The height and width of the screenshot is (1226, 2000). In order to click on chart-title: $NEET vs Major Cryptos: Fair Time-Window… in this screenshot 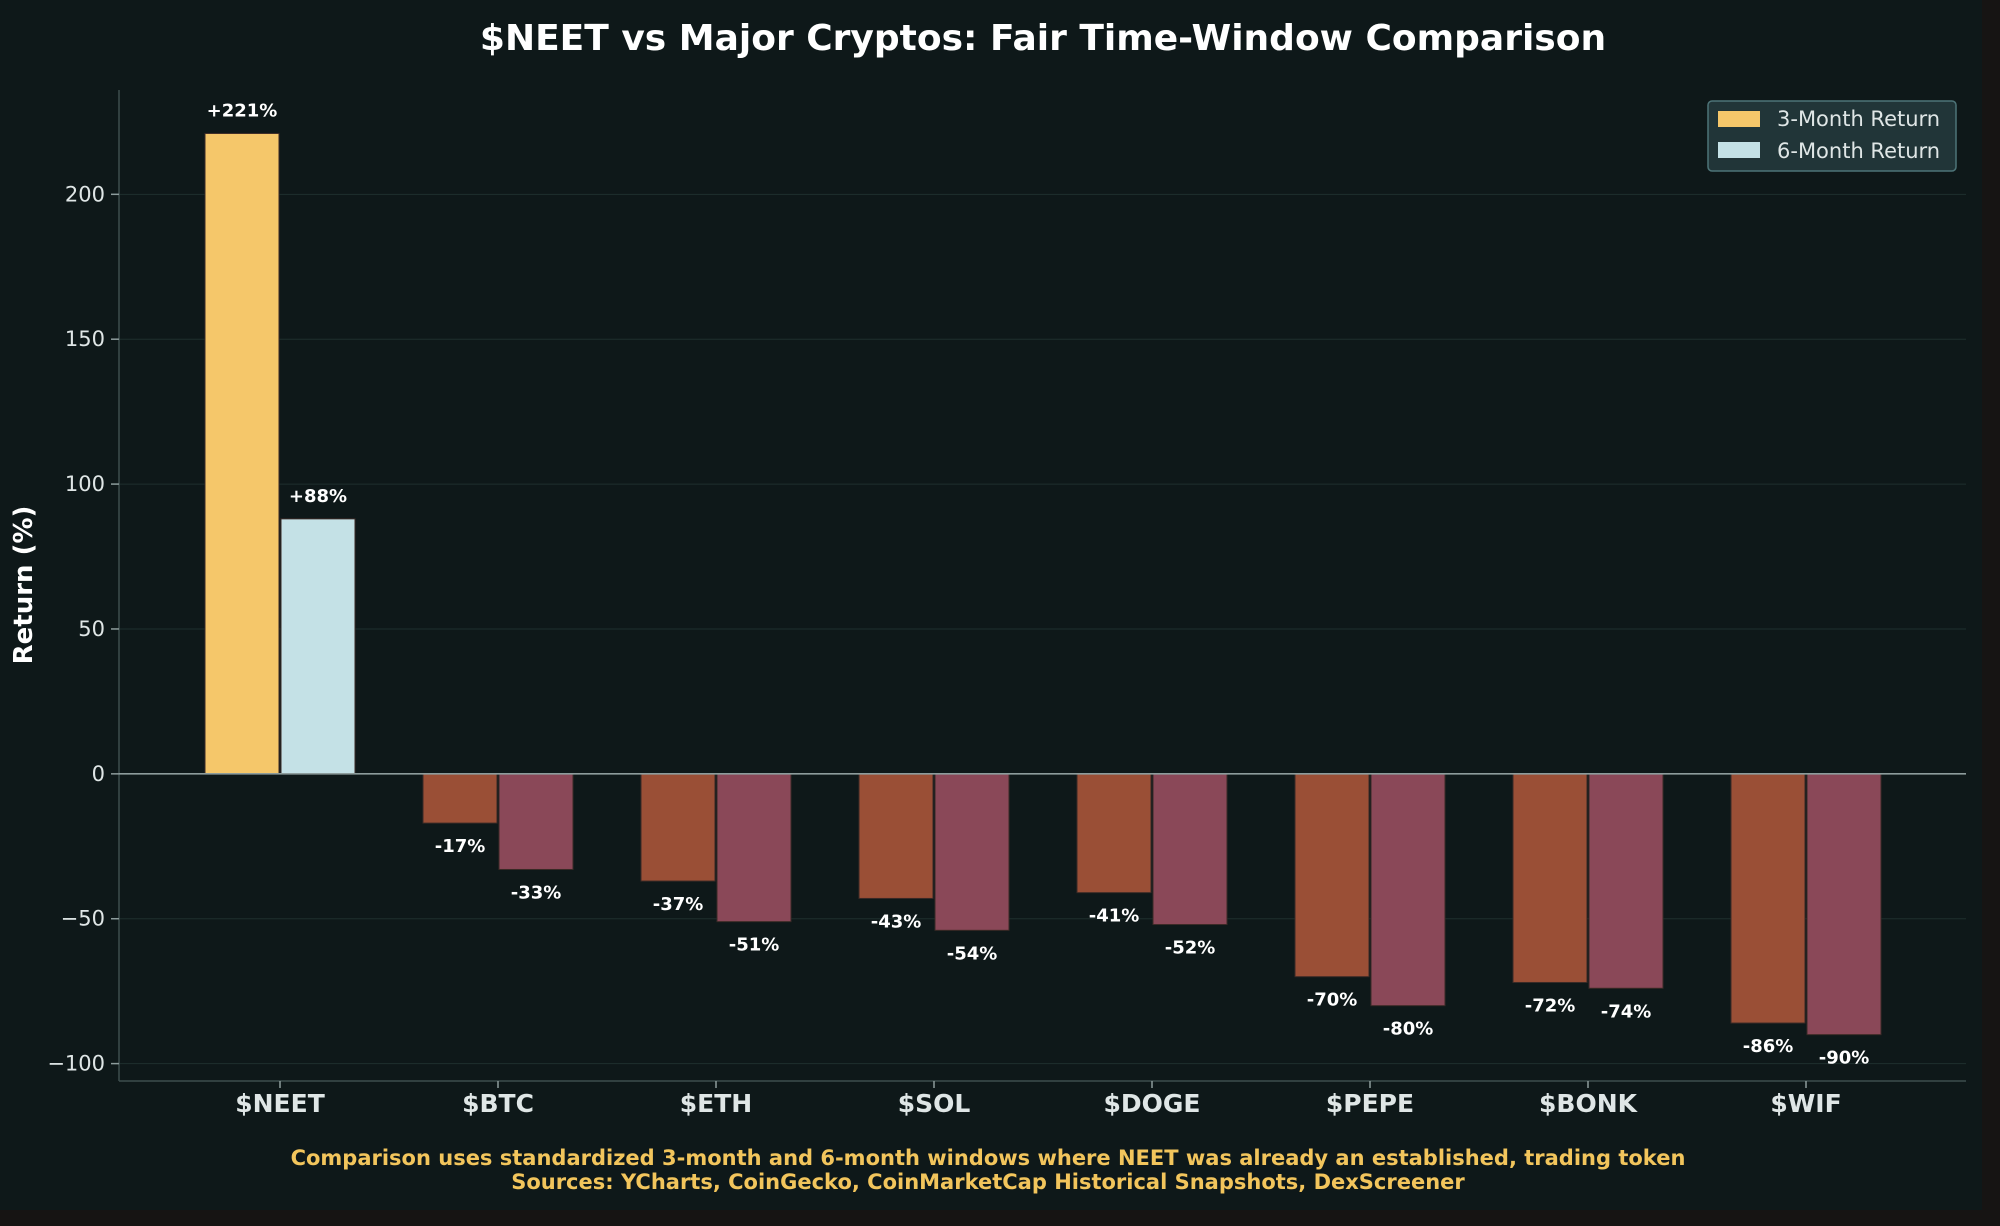, I will do `click(1043, 38)`.